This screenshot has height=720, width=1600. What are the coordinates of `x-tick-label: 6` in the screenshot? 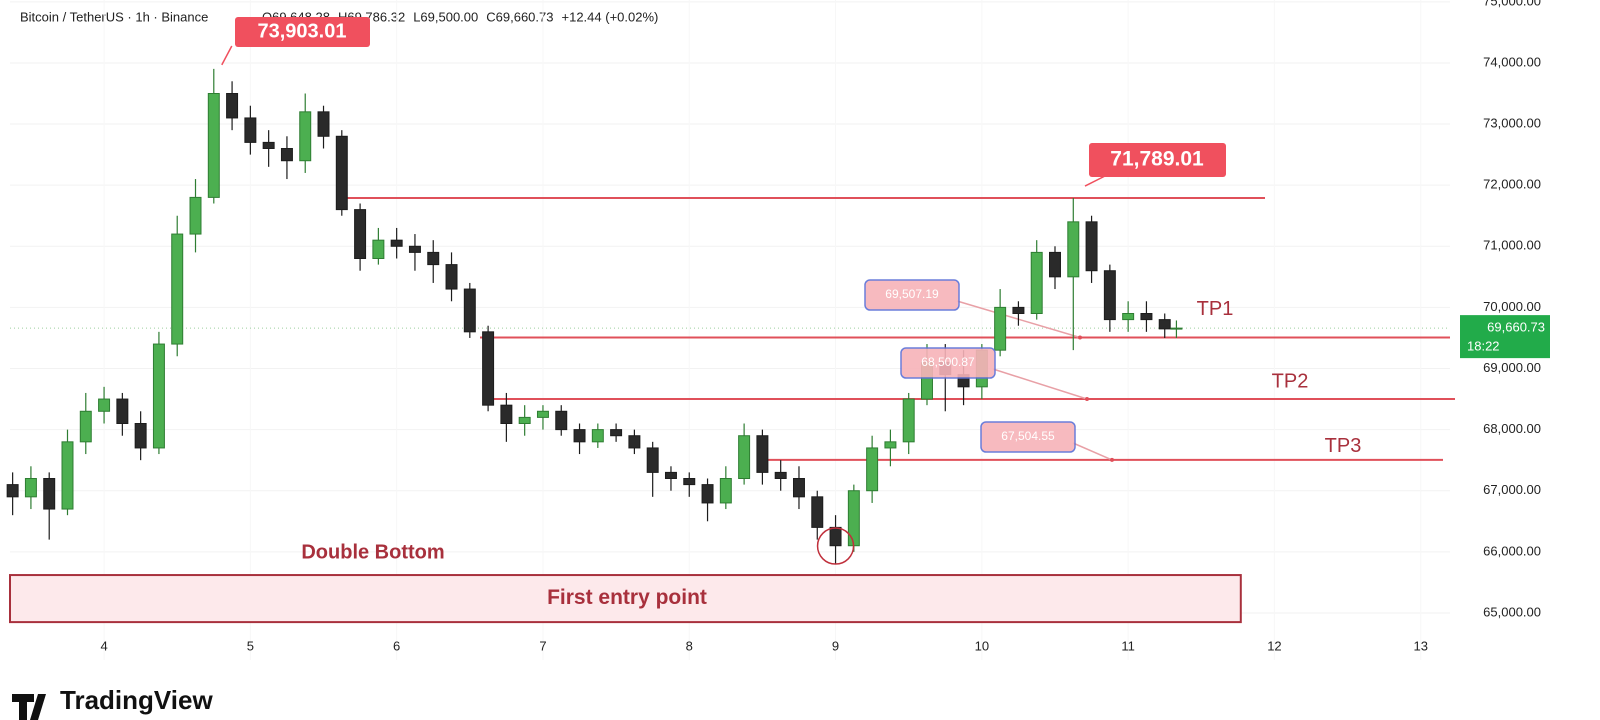 It's located at (396, 645).